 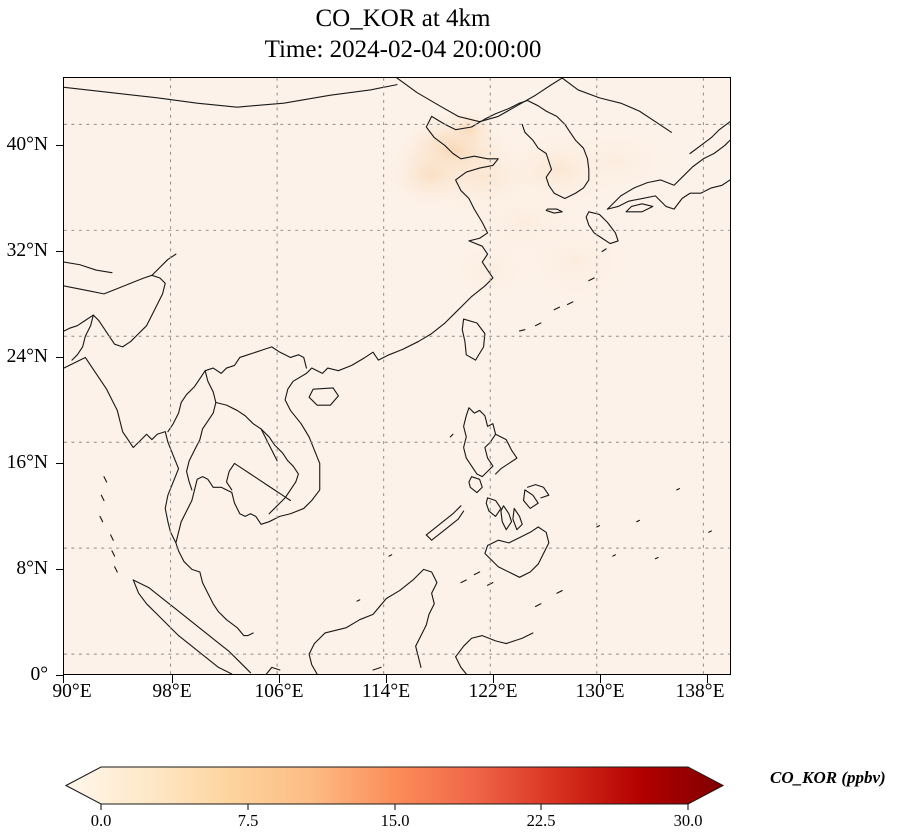 I want to click on y-tick-mark-24n, so click(x=60, y=357).